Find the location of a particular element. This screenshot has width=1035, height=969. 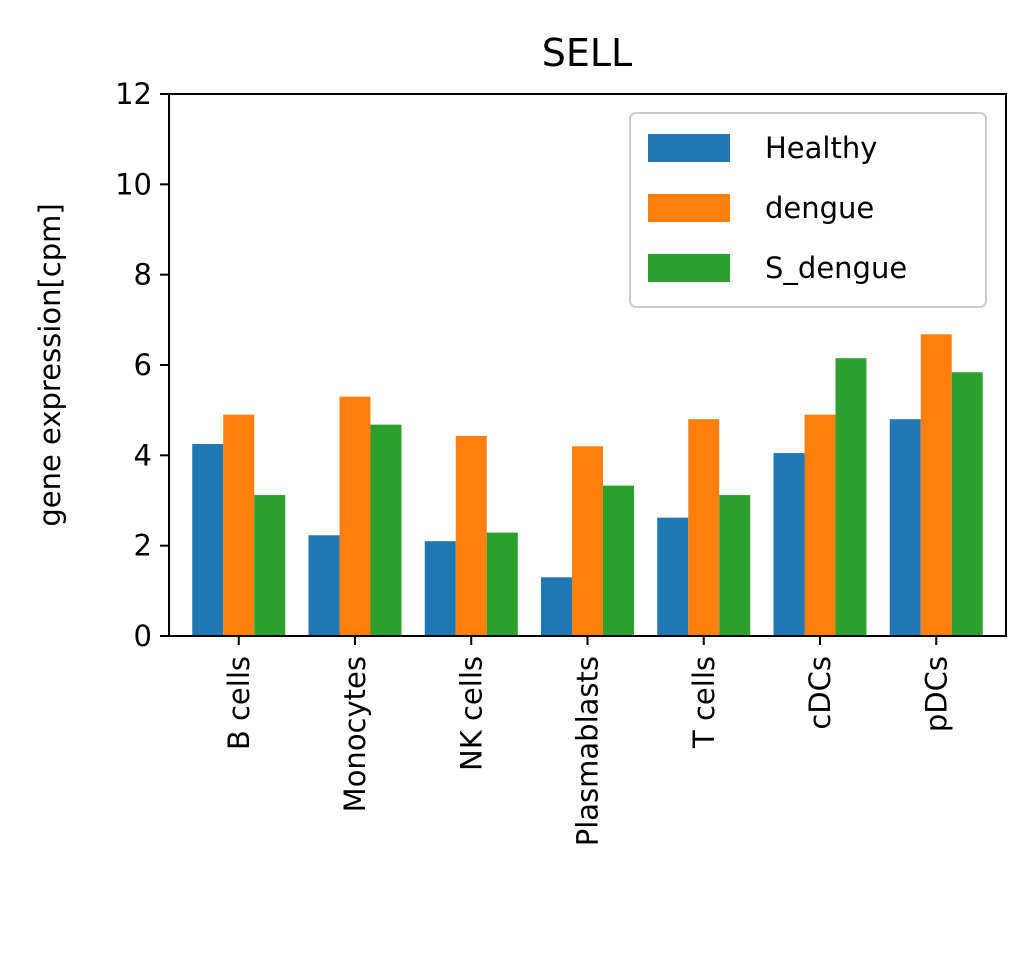

y-axis: 0 2 4 6 8 10 12 is located at coordinates (142, 365).